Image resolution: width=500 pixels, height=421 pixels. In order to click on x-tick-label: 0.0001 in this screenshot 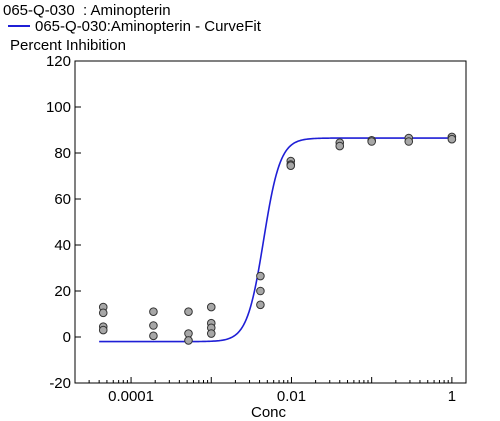, I will do `click(131, 396)`.